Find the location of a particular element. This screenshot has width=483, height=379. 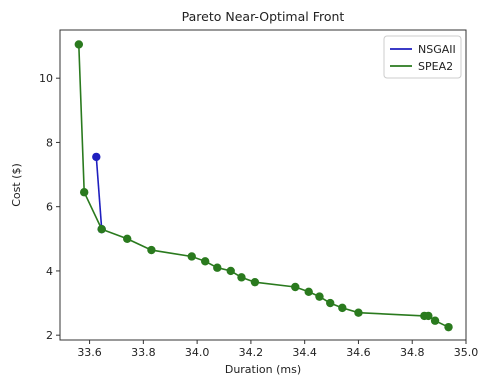

y-axis-label: Cost ($) is located at coordinates (16, 185).